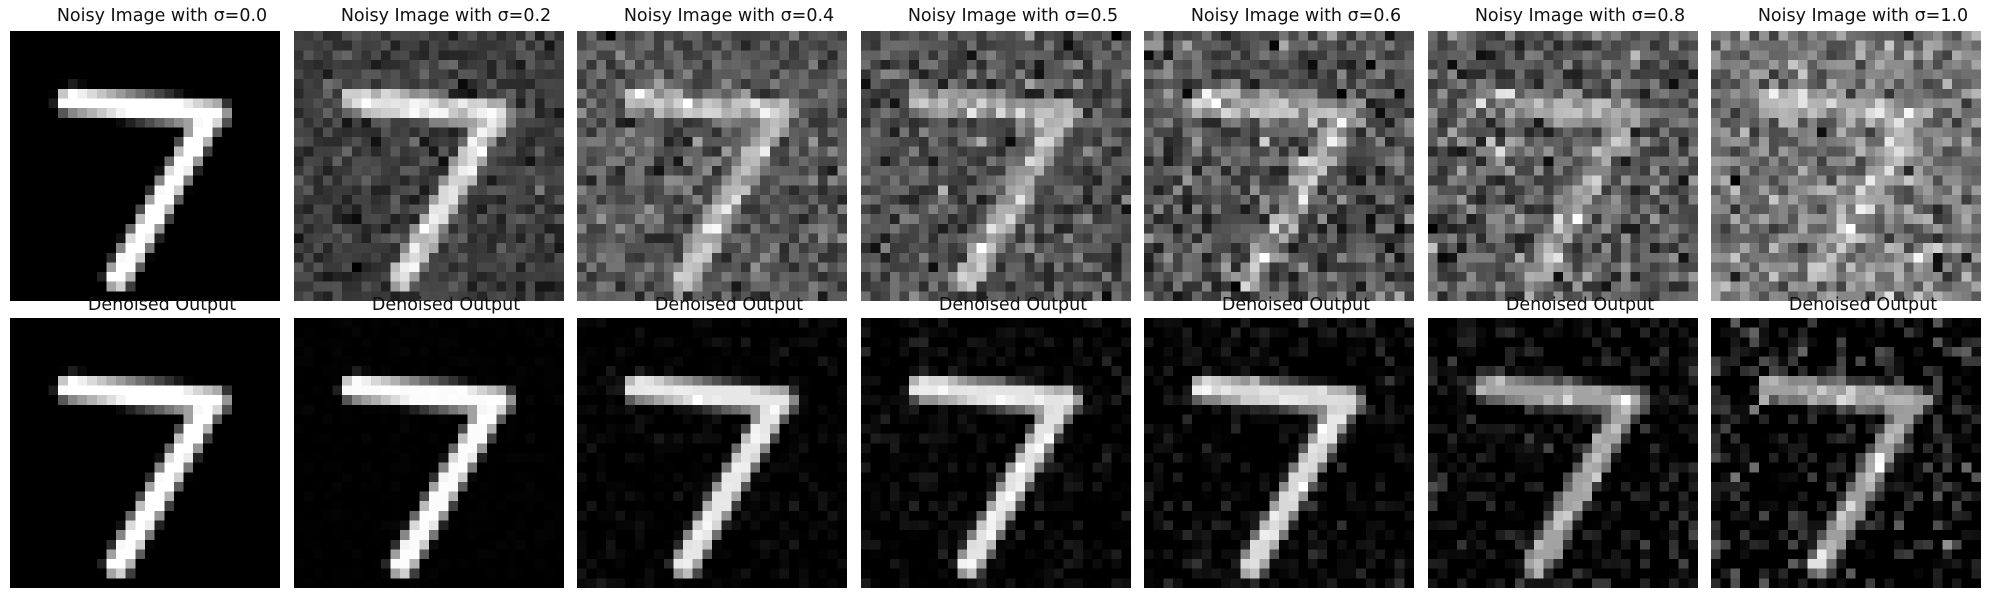 Image resolution: width=1989 pixels, height=598 pixels. What do you see at coordinates (446, 16) in the screenshot?
I see `noisy-title-2: Noisy Image with σ=0.2` at bounding box center [446, 16].